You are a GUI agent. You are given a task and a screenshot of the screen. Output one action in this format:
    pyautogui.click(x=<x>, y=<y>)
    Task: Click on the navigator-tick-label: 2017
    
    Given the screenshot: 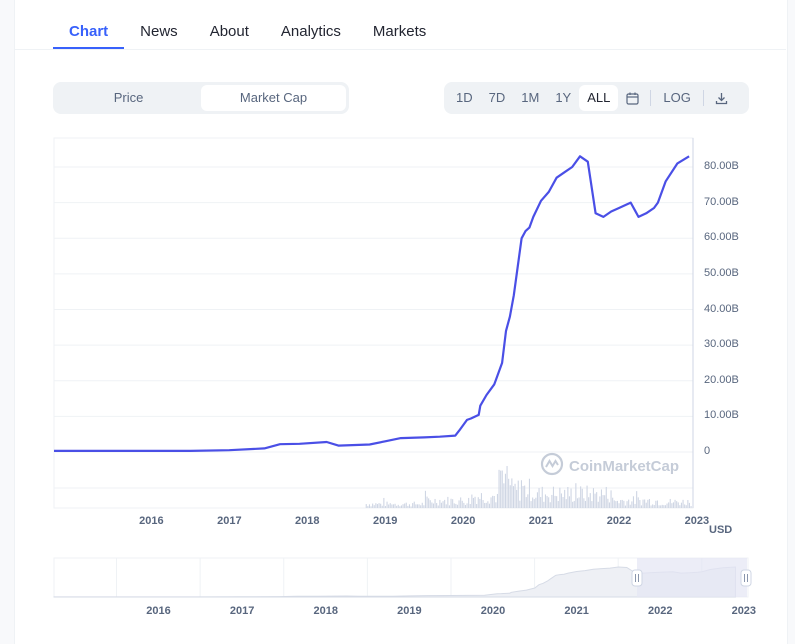 What is the action you would take?
    pyautogui.click(x=242, y=611)
    